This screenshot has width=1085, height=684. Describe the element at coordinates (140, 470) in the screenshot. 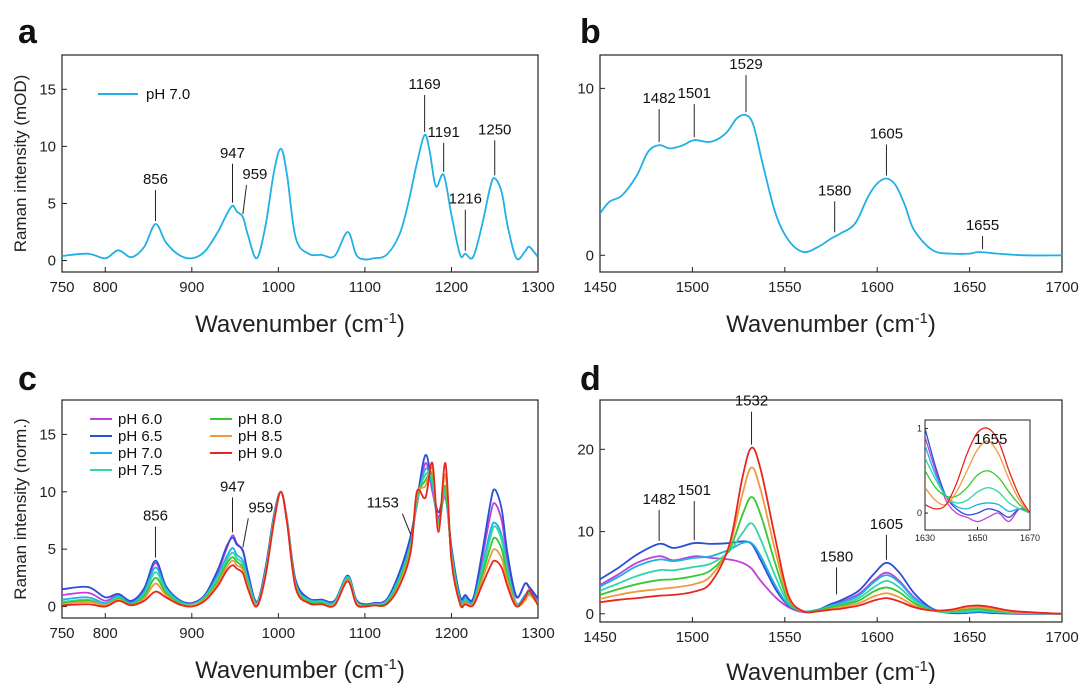

I see `legend-label: pH 7.5` at that location.